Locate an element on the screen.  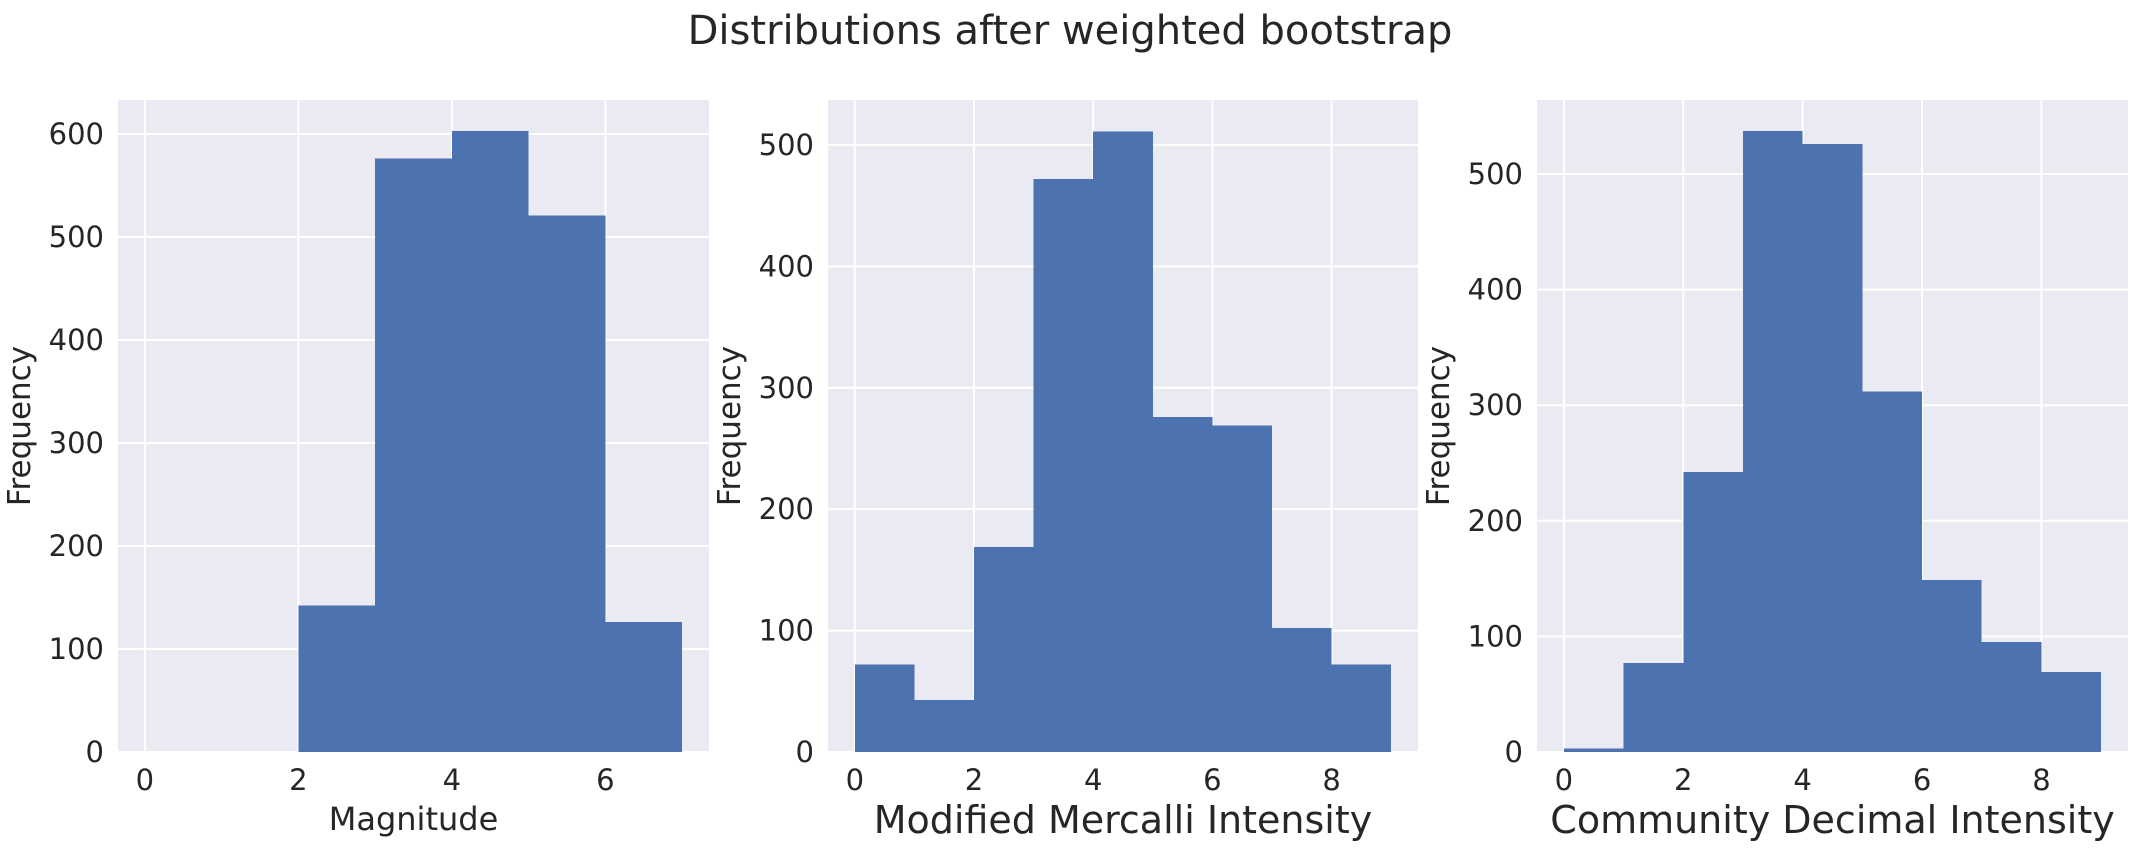
x-axis-label: Community Decimal Intensity is located at coordinates (1832, 820).